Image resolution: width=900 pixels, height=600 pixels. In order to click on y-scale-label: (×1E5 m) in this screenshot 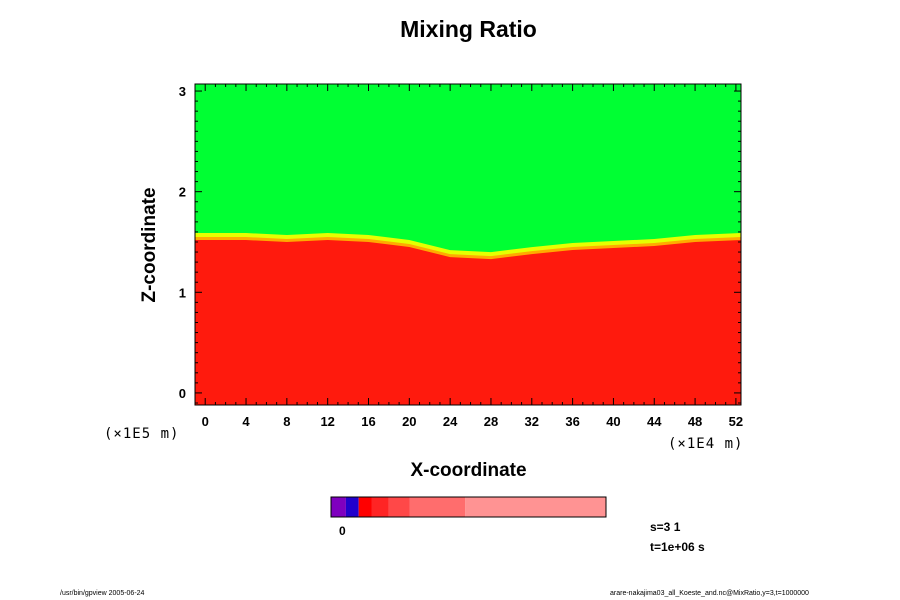, I will do `click(142, 434)`.